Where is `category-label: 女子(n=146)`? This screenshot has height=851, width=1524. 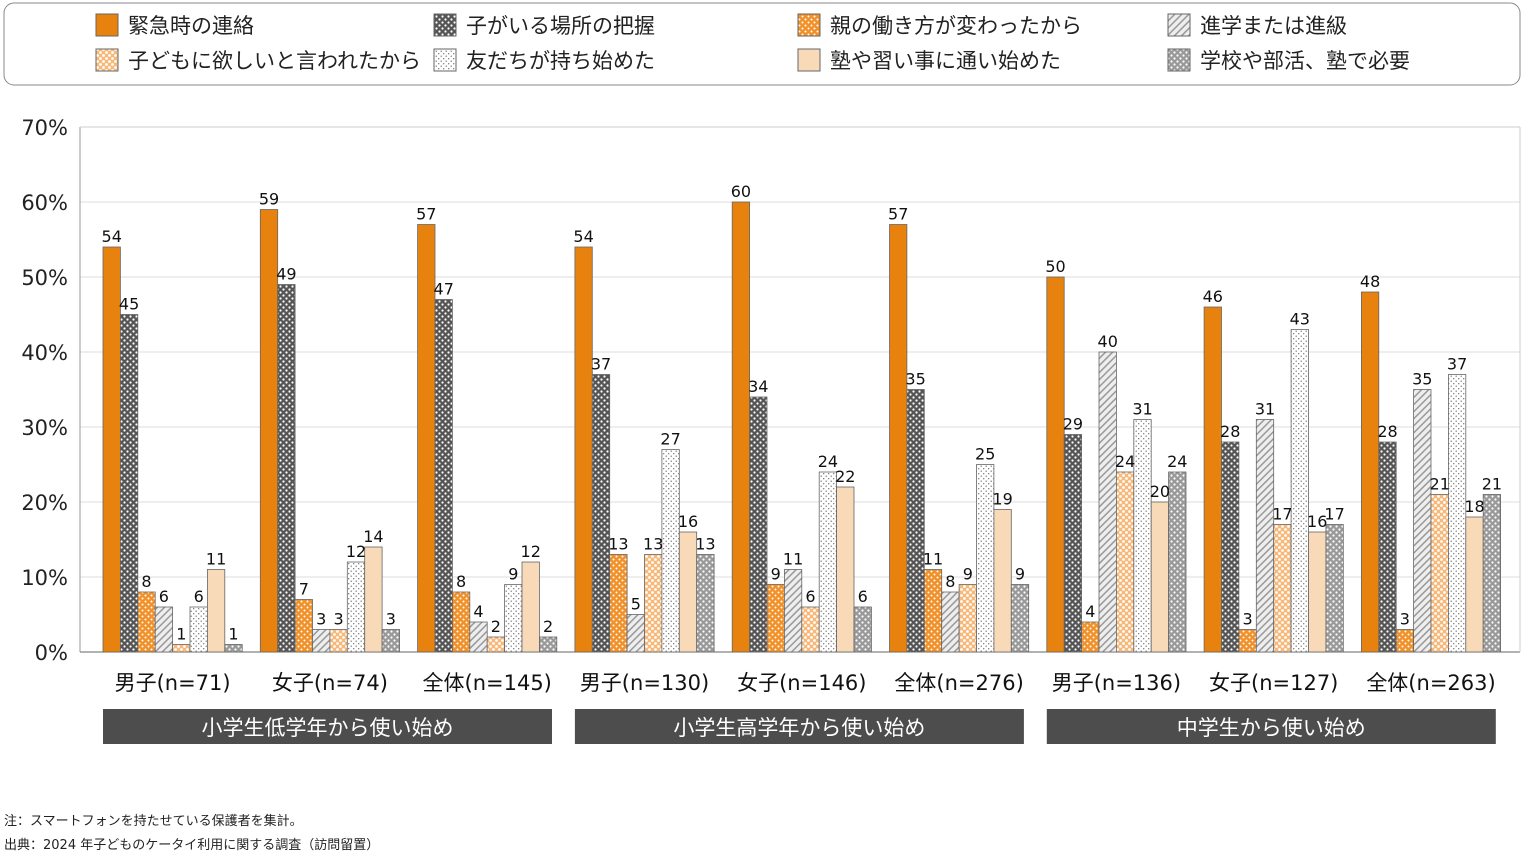 category-label: 女子(n=146) is located at coordinates (801, 683).